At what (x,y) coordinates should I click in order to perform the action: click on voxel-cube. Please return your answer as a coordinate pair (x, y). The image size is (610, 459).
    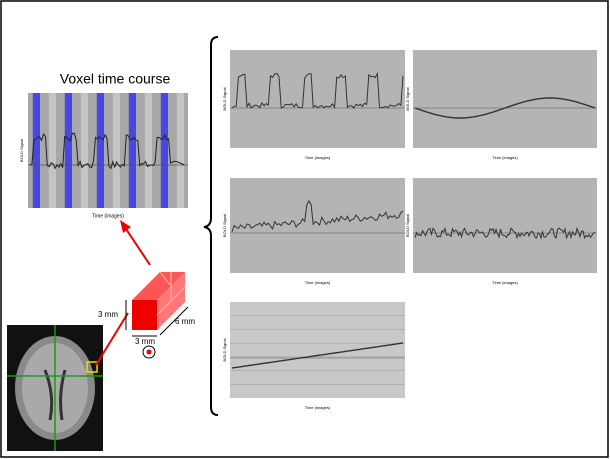
    Looking at the image, I should click on (157, 315).